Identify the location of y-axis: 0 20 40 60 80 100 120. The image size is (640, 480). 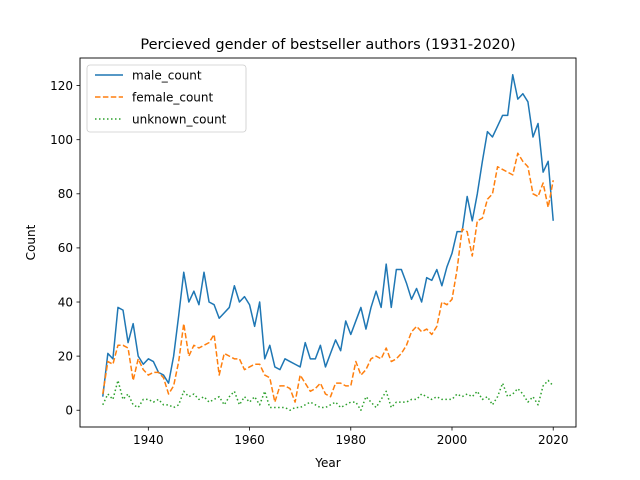
(65, 248).